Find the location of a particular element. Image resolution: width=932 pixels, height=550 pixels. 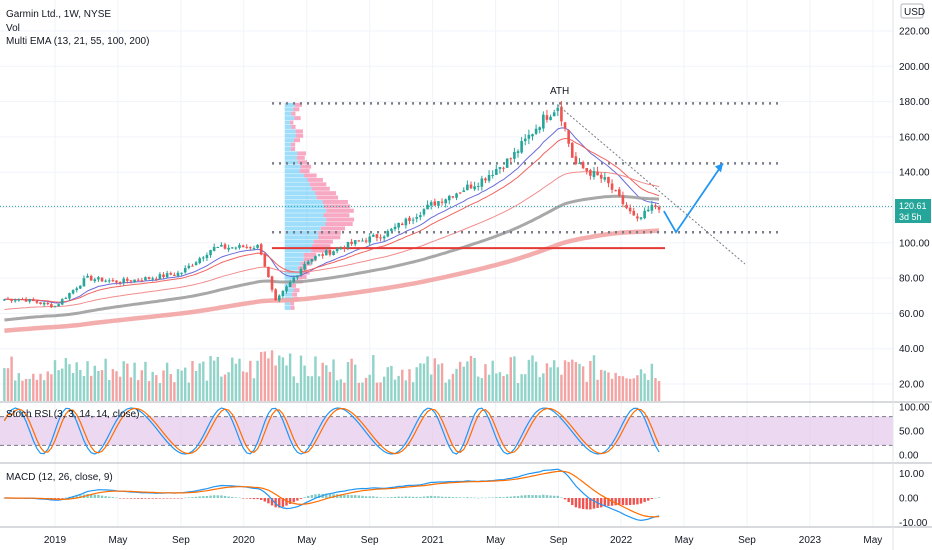

macd-line is located at coordinates (332, 495).